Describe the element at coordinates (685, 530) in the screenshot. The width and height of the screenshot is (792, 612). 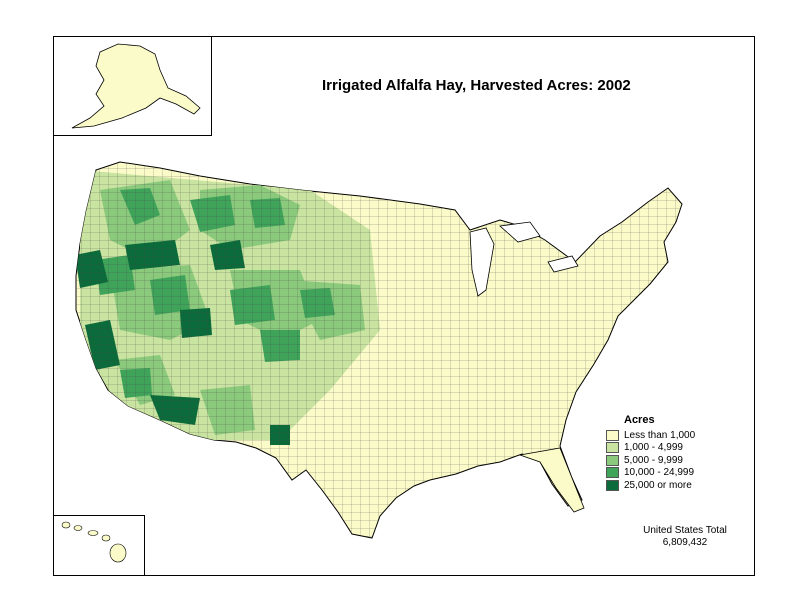
I see `us-total-label: United States Total` at that location.